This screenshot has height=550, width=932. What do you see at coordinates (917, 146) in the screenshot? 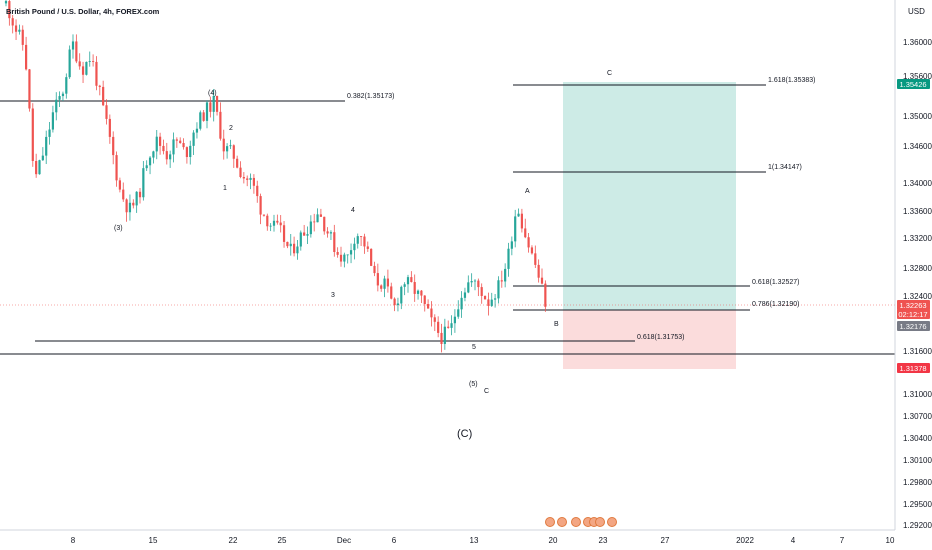
I see `y-tick-label: 1.34600` at bounding box center [917, 146].